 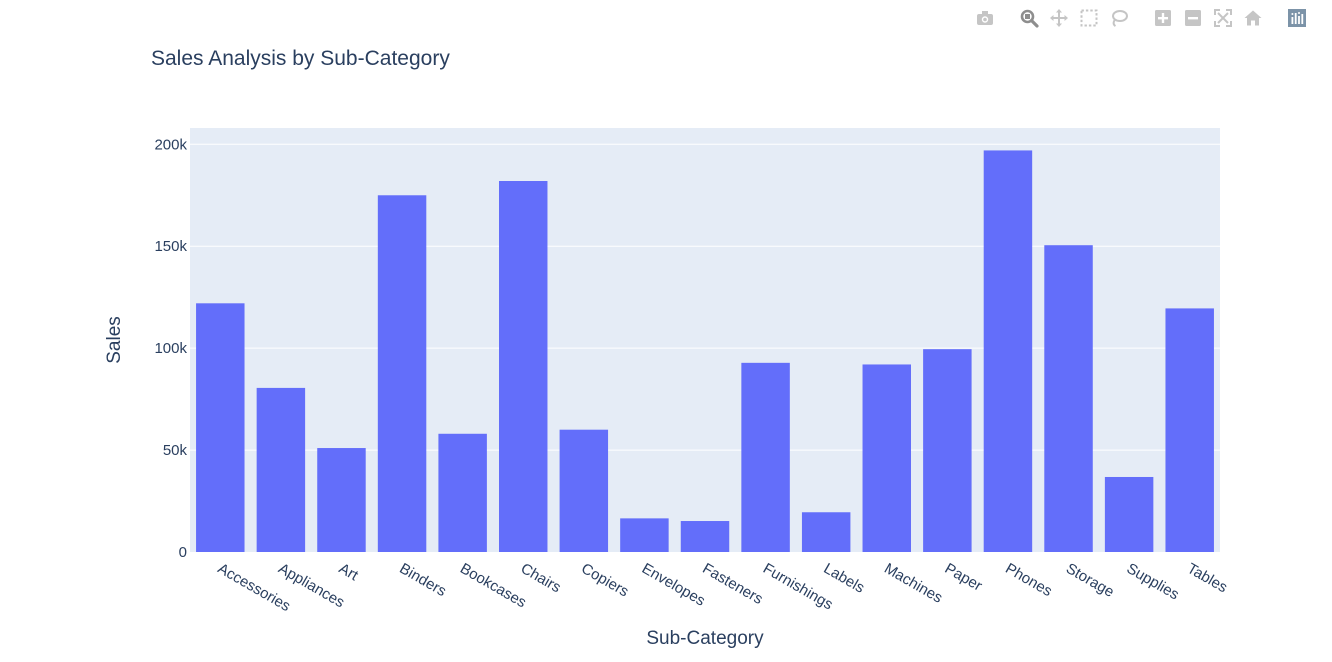 I want to click on box-select-icon, so click(x=1089, y=18).